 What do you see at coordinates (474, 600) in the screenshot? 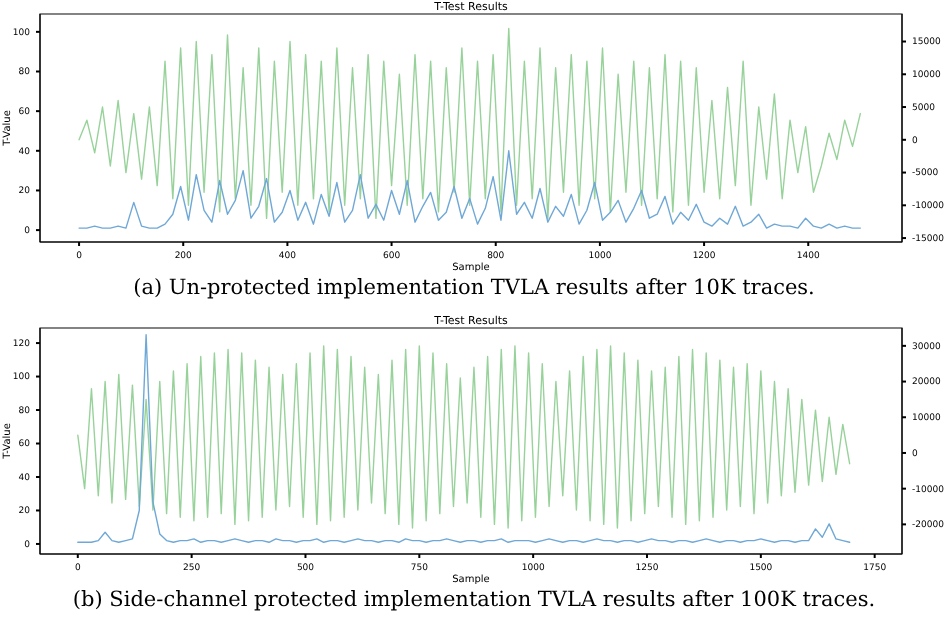
I see `text: (b) Side-channel protected implementation TVLA results after 100K traces.` at bounding box center [474, 600].